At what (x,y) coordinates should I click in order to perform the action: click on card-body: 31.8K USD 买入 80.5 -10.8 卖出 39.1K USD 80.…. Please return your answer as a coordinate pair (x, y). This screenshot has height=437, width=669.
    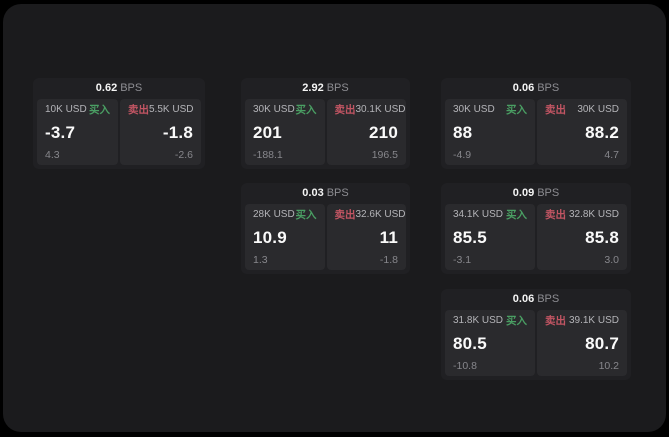
    Looking at the image, I should click on (536, 345).